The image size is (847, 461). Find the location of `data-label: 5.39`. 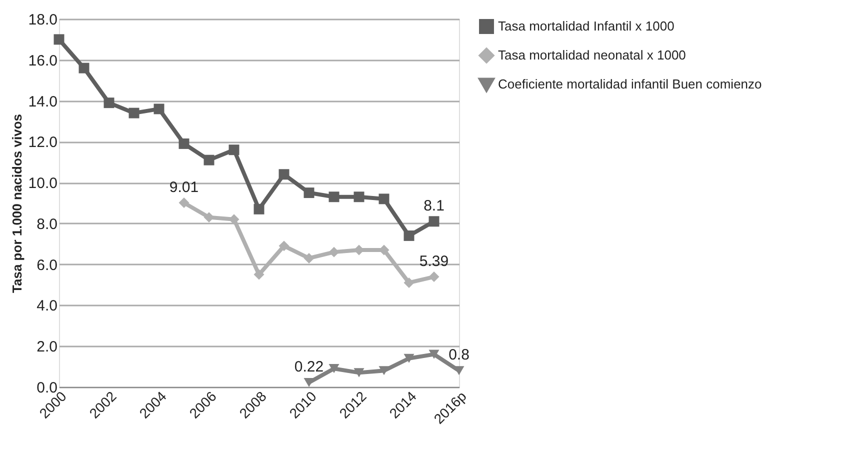

data-label: 5.39 is located at coordinates (434, 261).